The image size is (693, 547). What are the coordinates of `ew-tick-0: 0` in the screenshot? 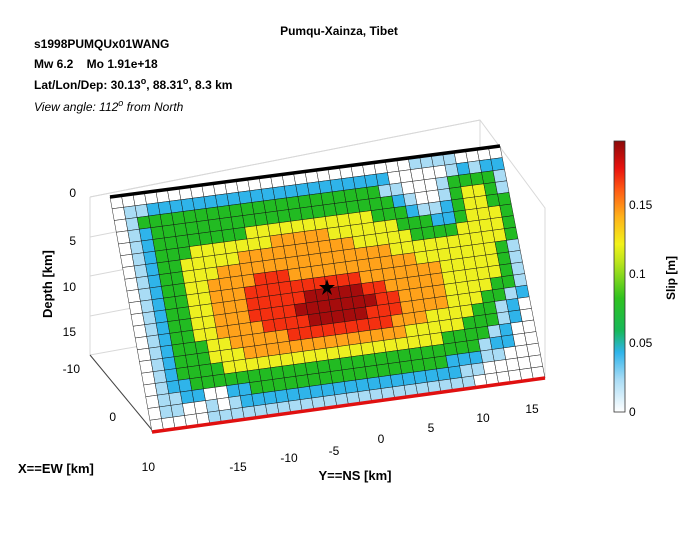 It's located at (112, 417).